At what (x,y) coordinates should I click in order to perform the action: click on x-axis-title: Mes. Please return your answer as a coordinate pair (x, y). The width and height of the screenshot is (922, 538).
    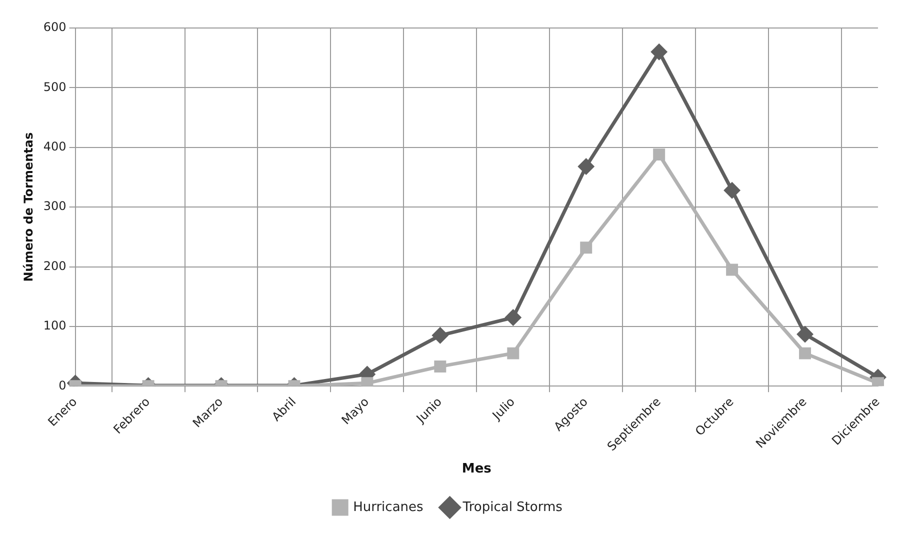
    Looking at the image, I should click on (477, 469).